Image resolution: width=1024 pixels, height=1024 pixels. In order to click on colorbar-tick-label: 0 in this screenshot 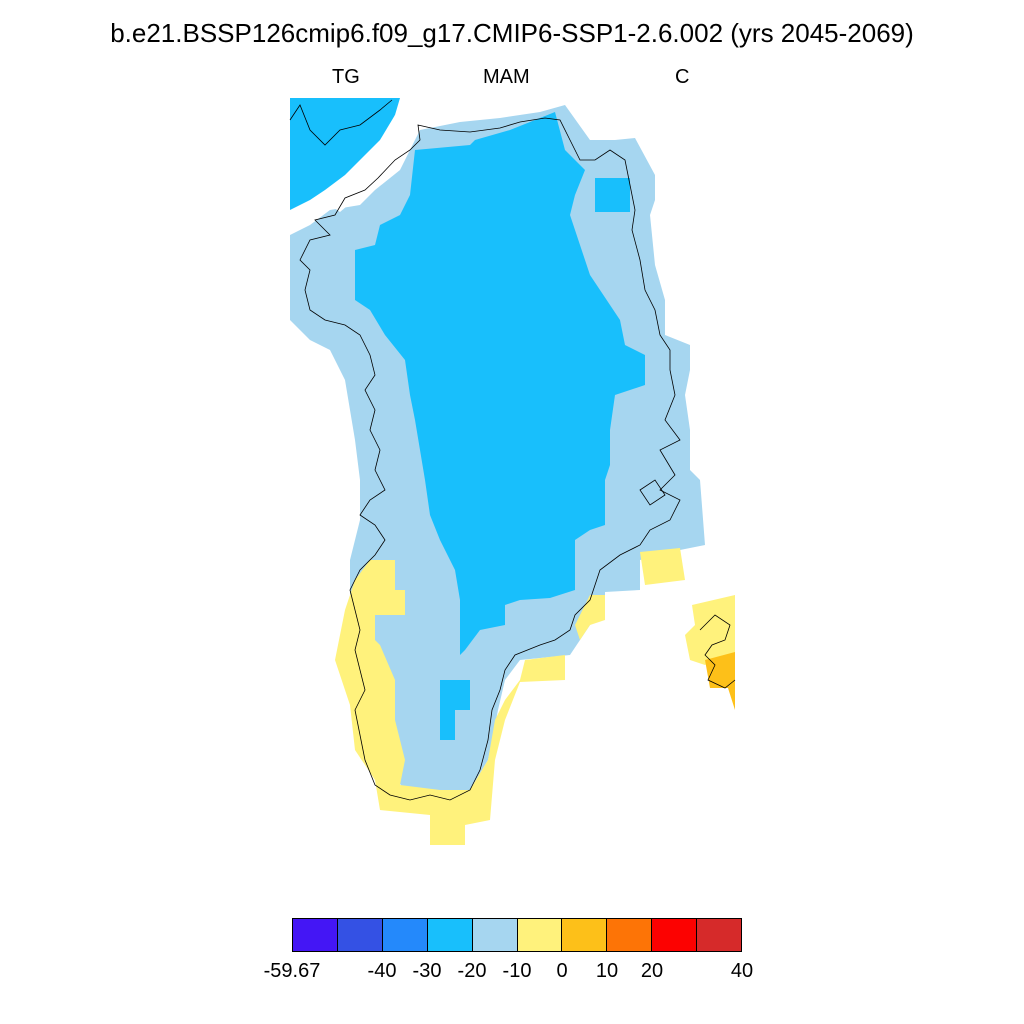, I will do `click(562, 971)`.